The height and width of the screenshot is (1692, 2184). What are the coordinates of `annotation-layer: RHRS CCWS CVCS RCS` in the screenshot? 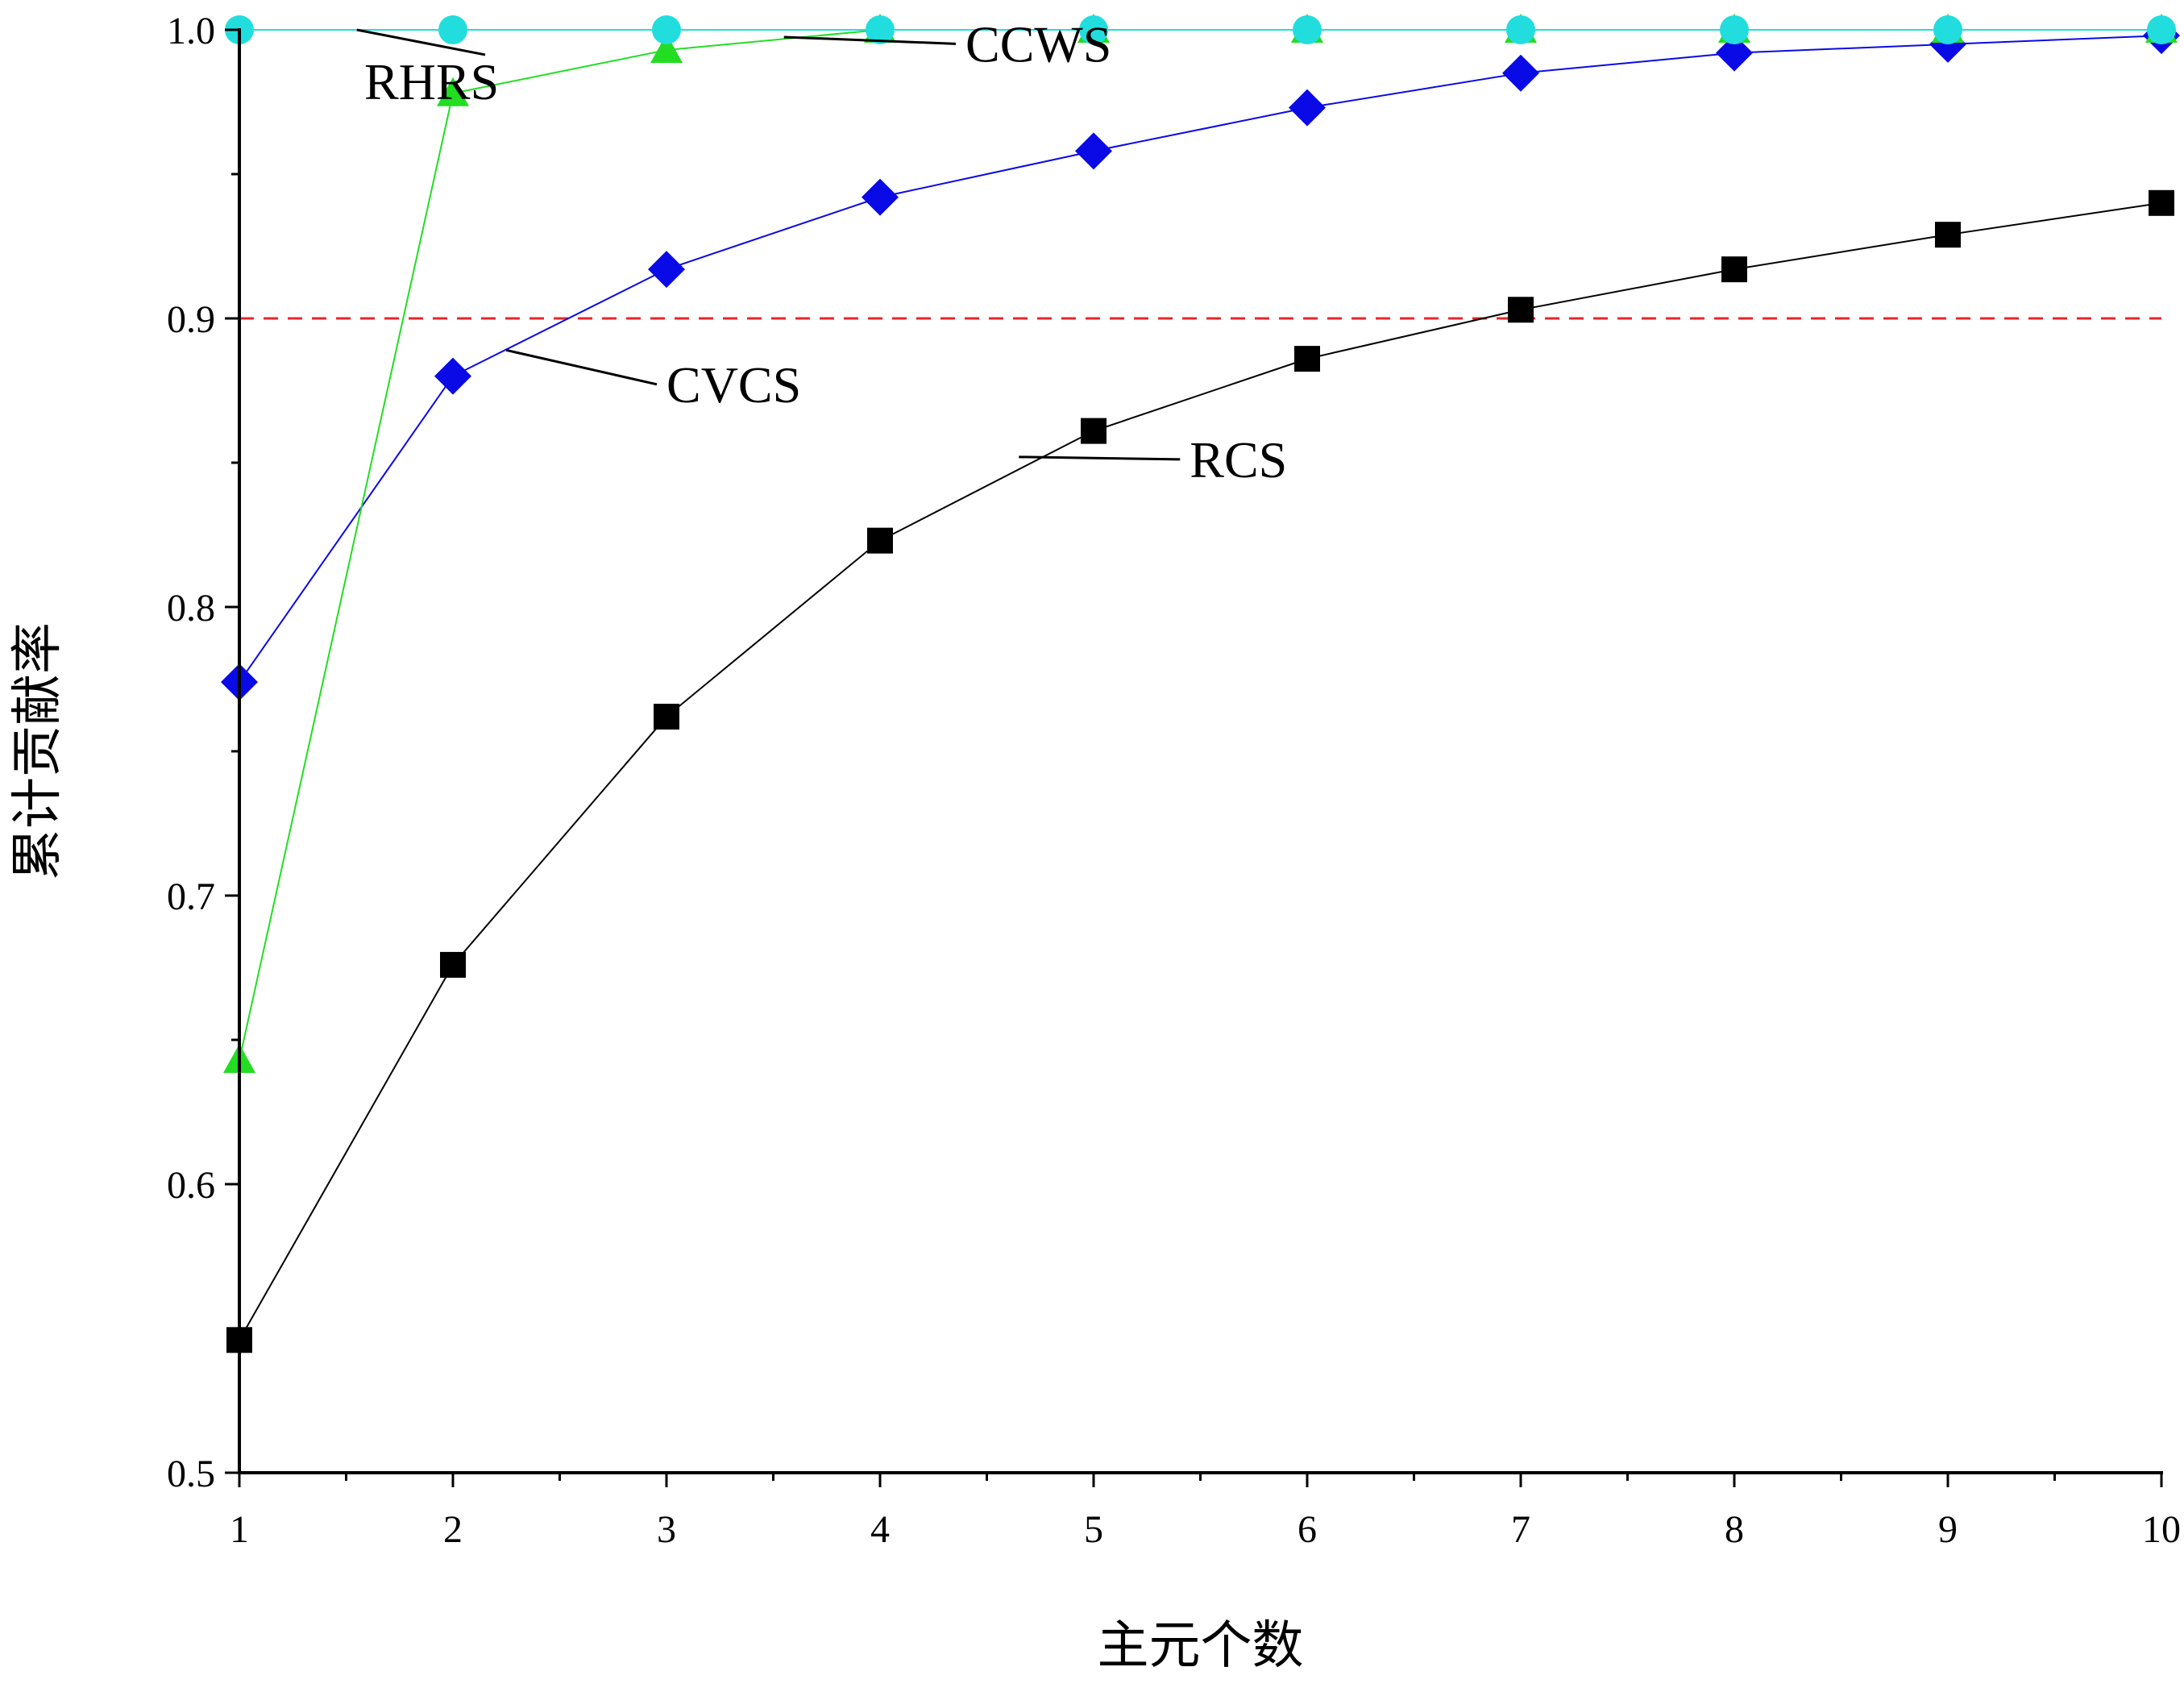 It's located at (821, 252).